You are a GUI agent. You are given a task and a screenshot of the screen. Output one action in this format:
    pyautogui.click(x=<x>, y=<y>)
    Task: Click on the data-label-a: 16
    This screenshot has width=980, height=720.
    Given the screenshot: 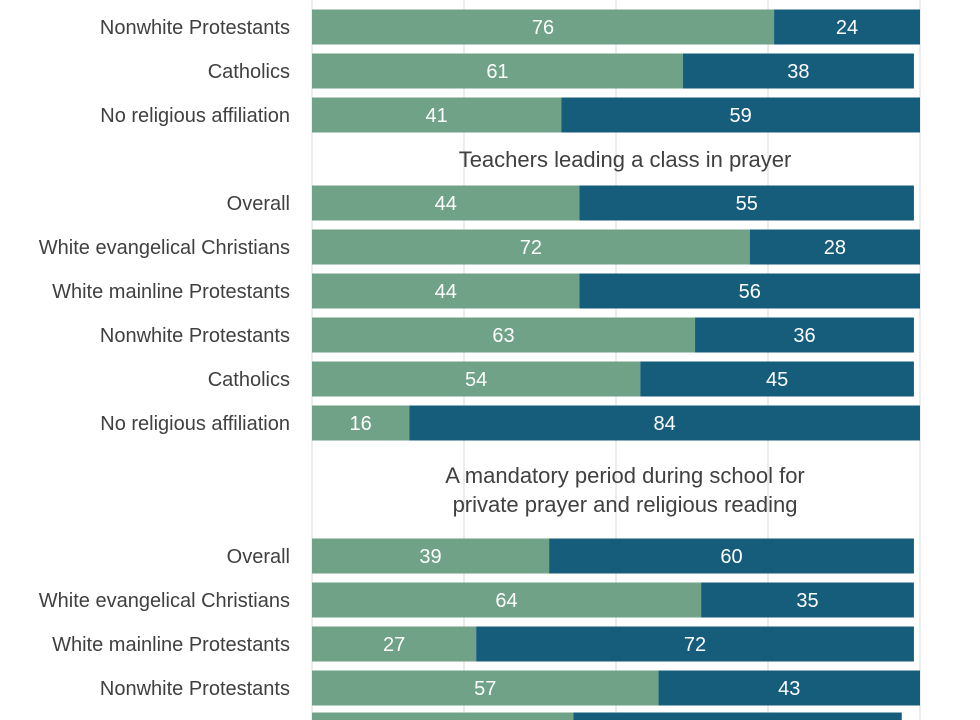 What is the action you would take?
    pyautogui.click(x=361, y=424)
    